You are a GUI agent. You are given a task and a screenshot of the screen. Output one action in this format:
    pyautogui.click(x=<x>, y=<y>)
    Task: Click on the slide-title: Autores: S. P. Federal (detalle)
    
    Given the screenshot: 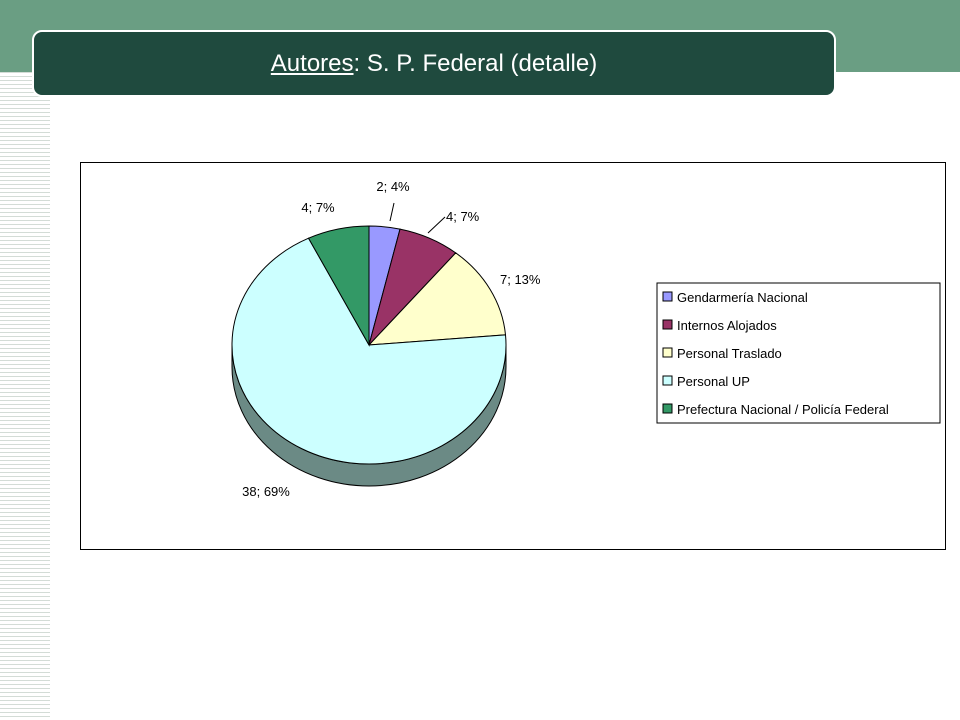 What is the action you would take?
    pyautogui.click(x=434, y=64)
    